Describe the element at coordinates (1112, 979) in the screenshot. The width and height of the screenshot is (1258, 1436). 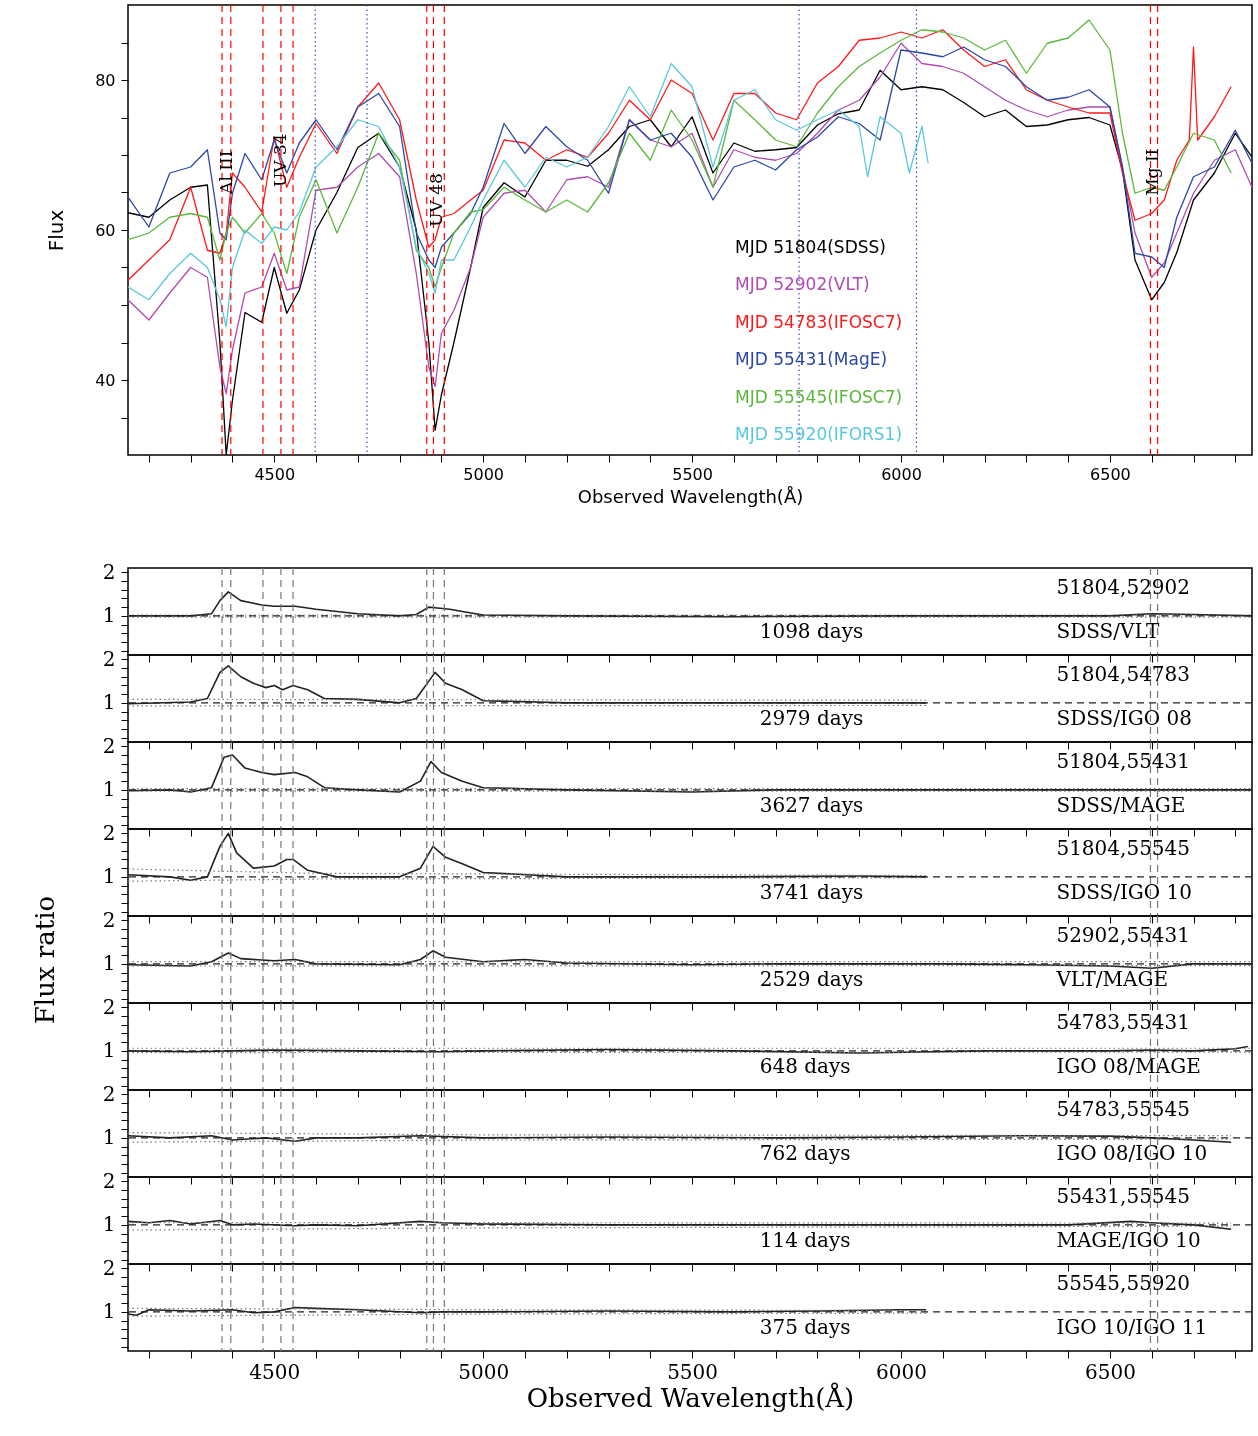
I see `annotation: VLT/MAGE` at that location.